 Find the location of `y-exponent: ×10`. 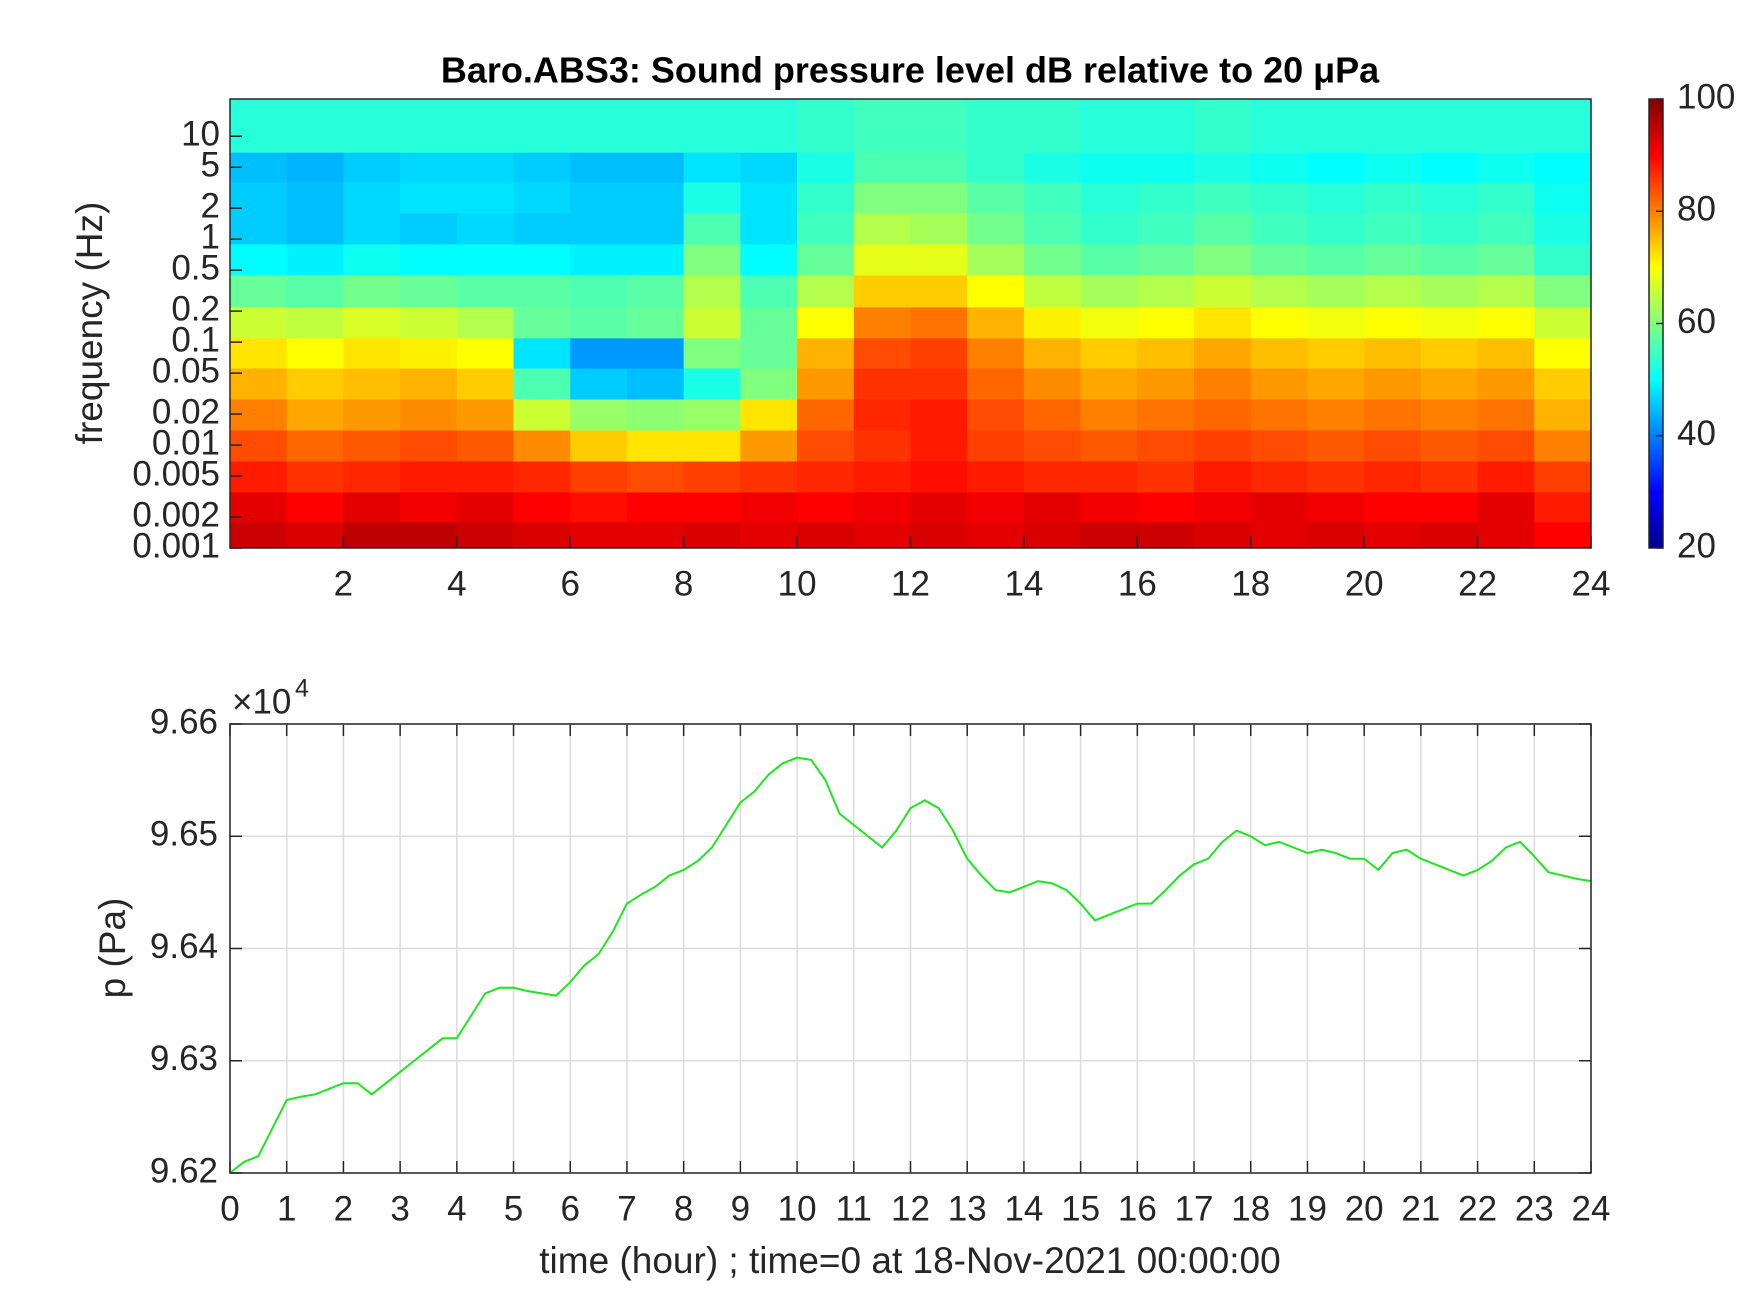

y-exponent: ×10 is located at coordinates (261, 701).